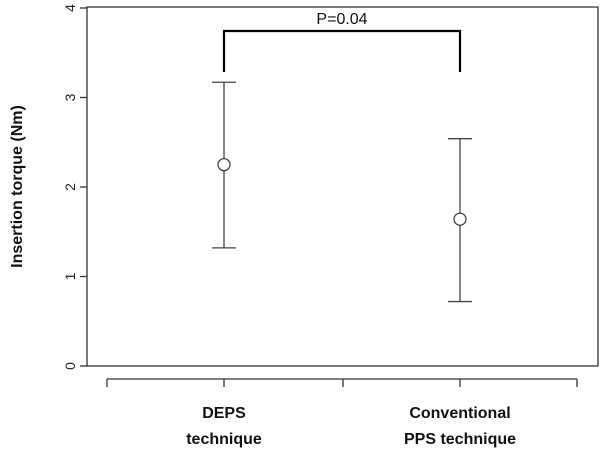 The width and height of the screenshot is (600, 451). What do you see at coordinates (224, 426) in the screenshot?
I see `x-category-label: DEPS technique` at bounding box center [224, 426].